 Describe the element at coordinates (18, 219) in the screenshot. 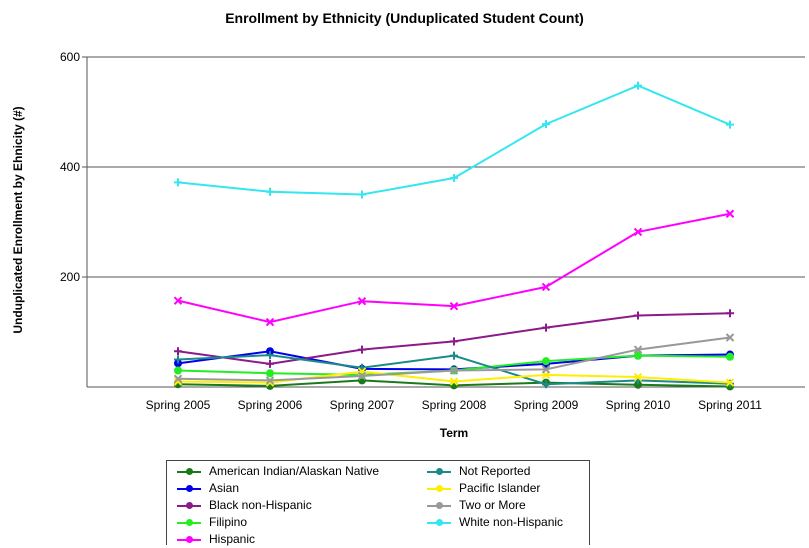

I see `y-axis-label: Unduplicated Enrollment by Ehnicity (#)` at that location.